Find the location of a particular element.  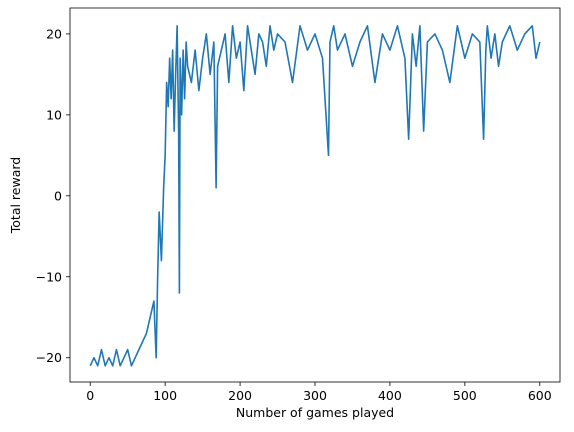

y-axis-ticks: −20 −10 0 10 20 is located at coordinates (53, 195).